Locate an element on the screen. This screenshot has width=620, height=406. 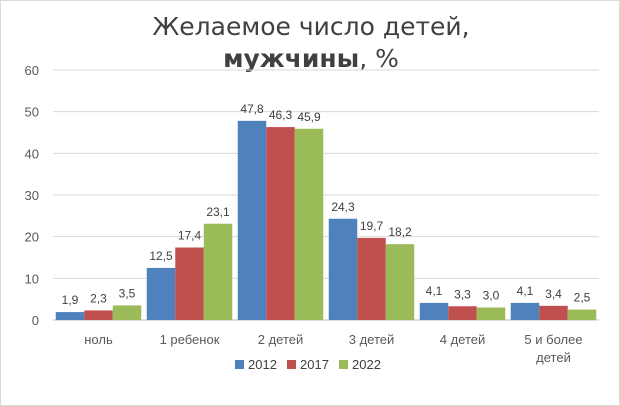
data-label: 45,9 is located at coordinates (309, 117).